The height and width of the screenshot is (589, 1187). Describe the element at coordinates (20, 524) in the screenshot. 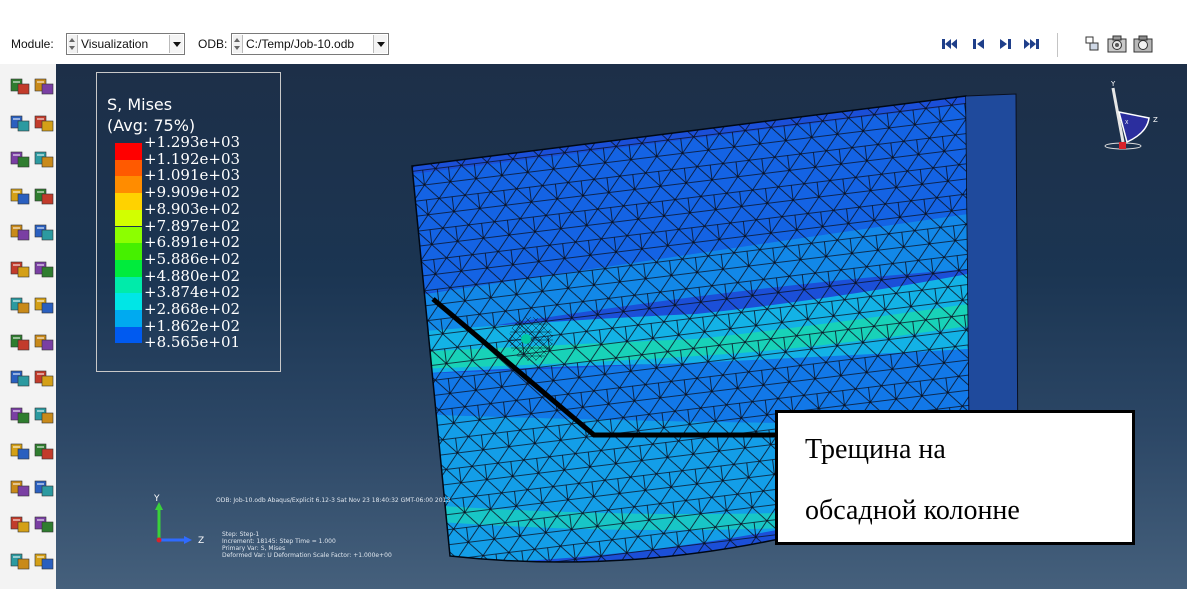

I see `probe-values-icon` at that location.